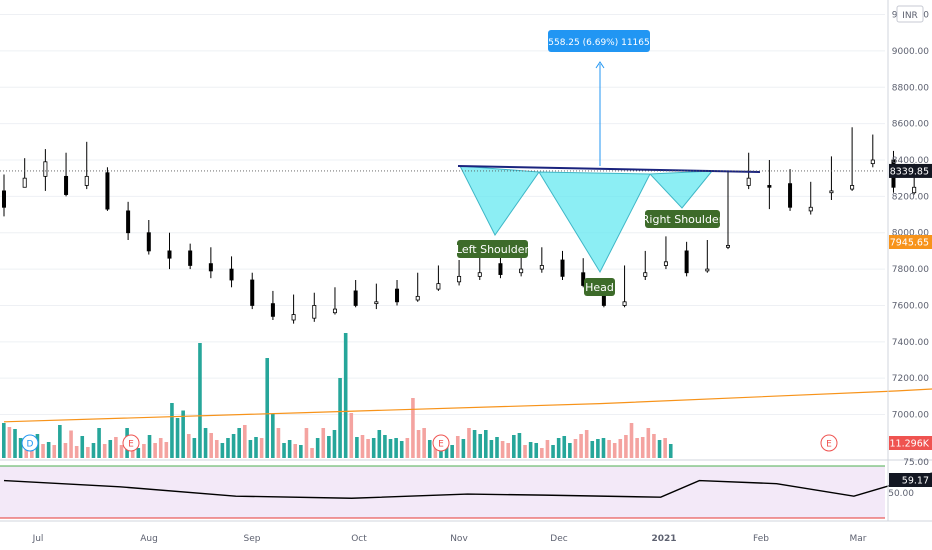  Describe the element at coordinates (467, 485) in the screenshot. I see `rsi-line` at that location.